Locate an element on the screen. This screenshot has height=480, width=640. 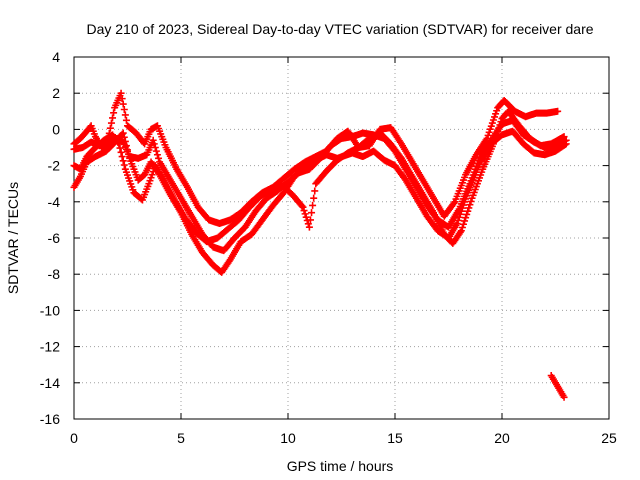
x-tick-label: 20 is located at coordinates (502, 438).